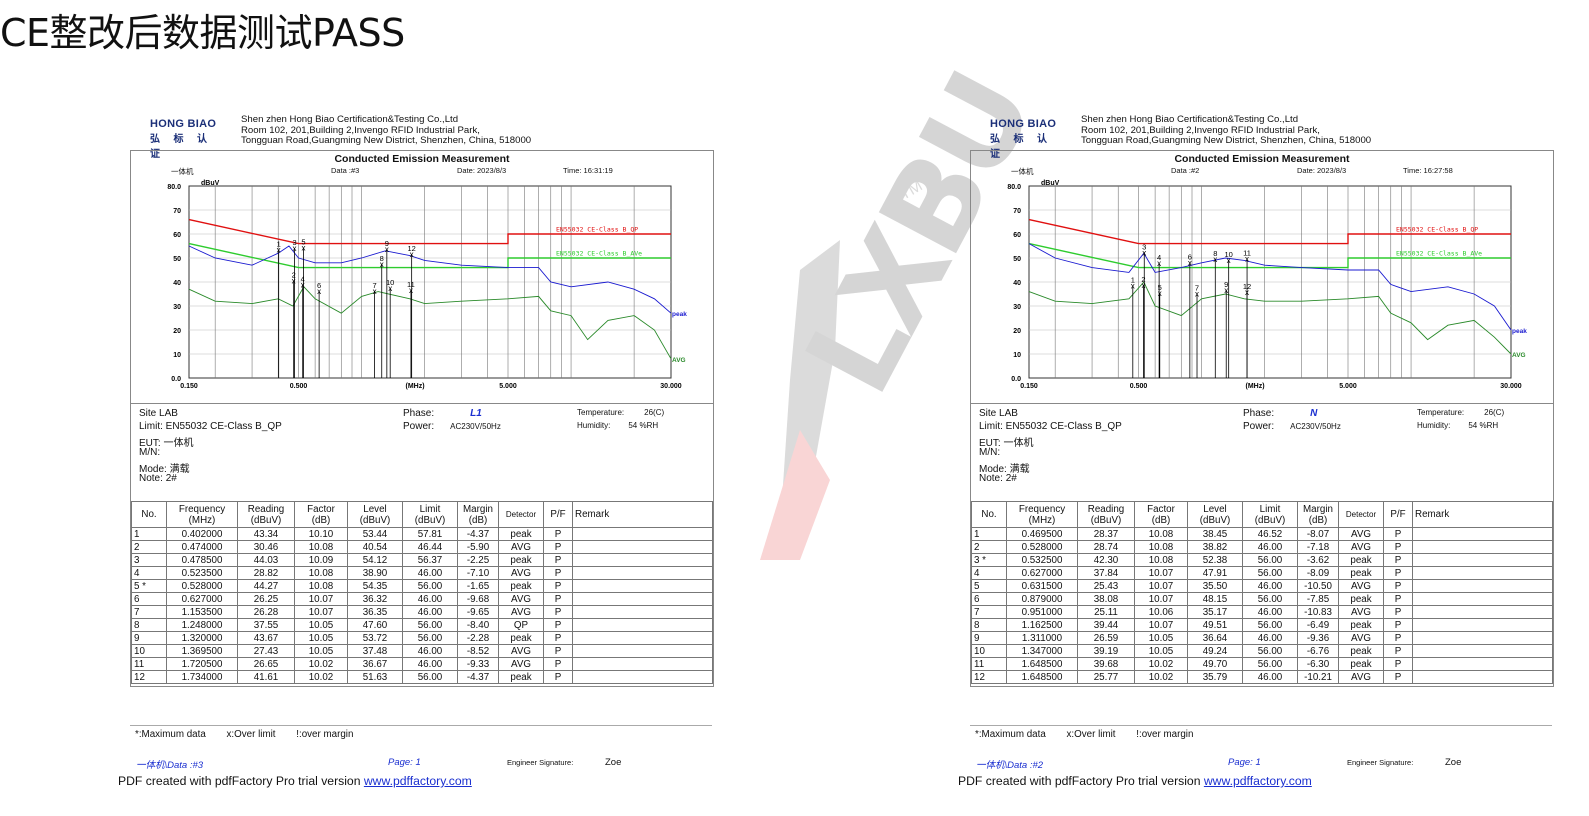  Describe the element at coordinates (1318, 651) in the screenshot. I see `table-cell: -6.76` at that location.